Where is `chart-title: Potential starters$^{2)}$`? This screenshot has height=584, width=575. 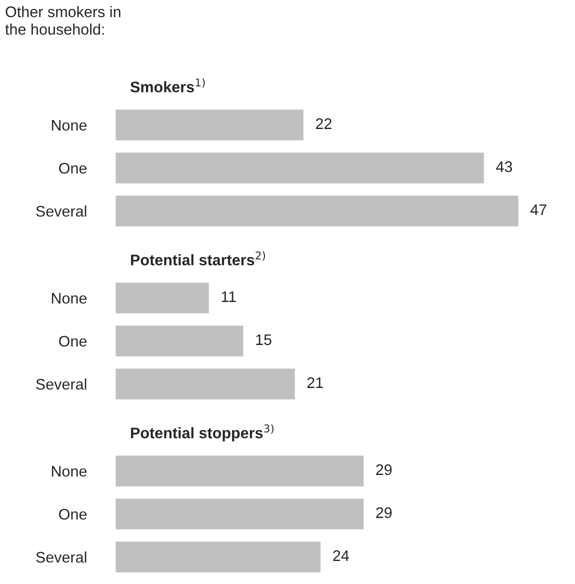
chart-title: Potential starters$^{2)}$ is located at coordinates (198, 258).